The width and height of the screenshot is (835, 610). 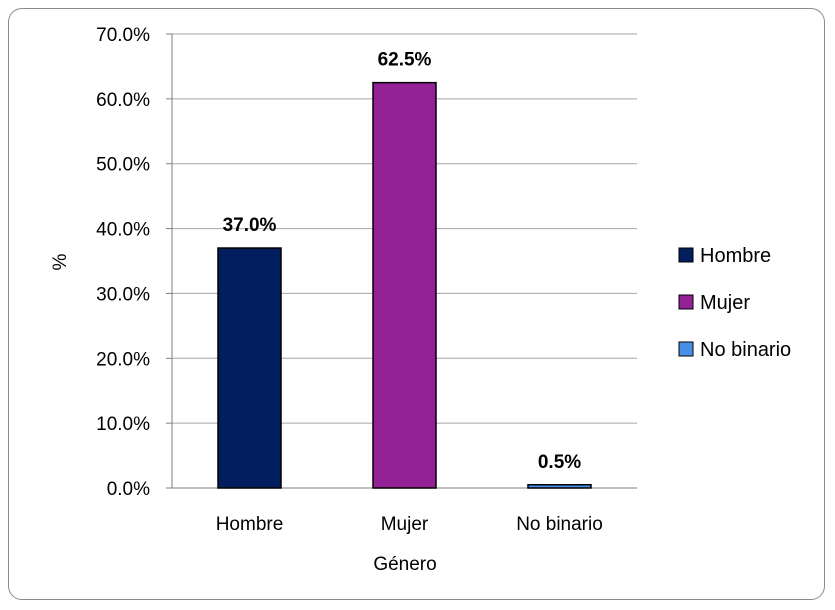 What do you see at coordinates (128, 489) in the screenshot?
I see `y-tick-label: 0.0%` at bounding box center [128, 489].